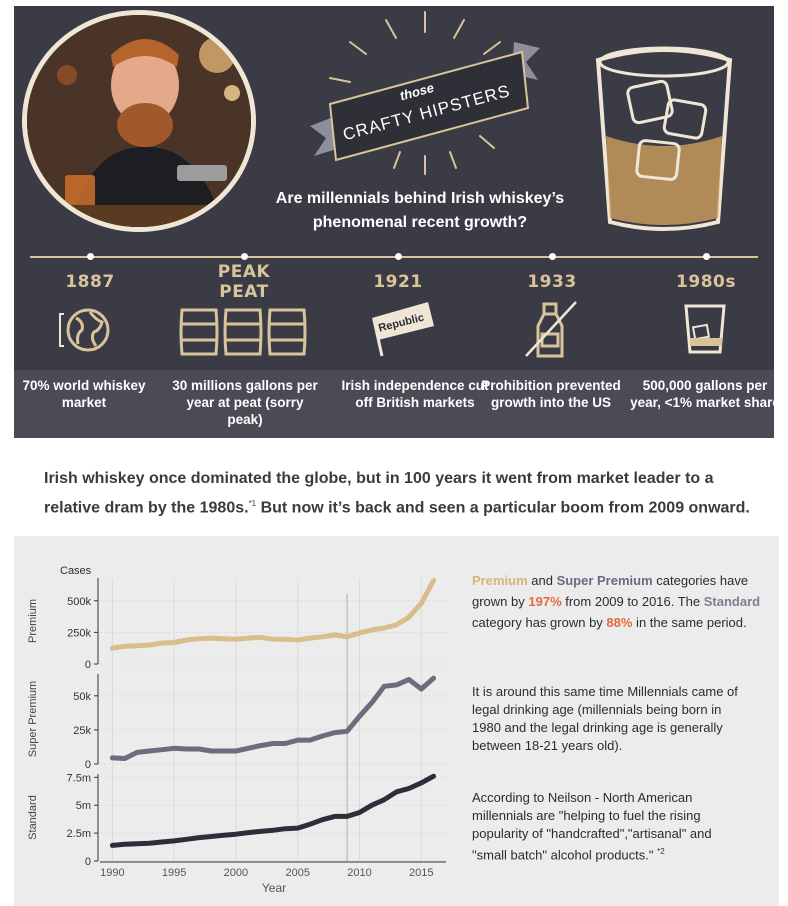  What do you see at coordinates (33, 621) in the screenshot?
I see `panel-label: Premium` at bounding box center [33, 621].